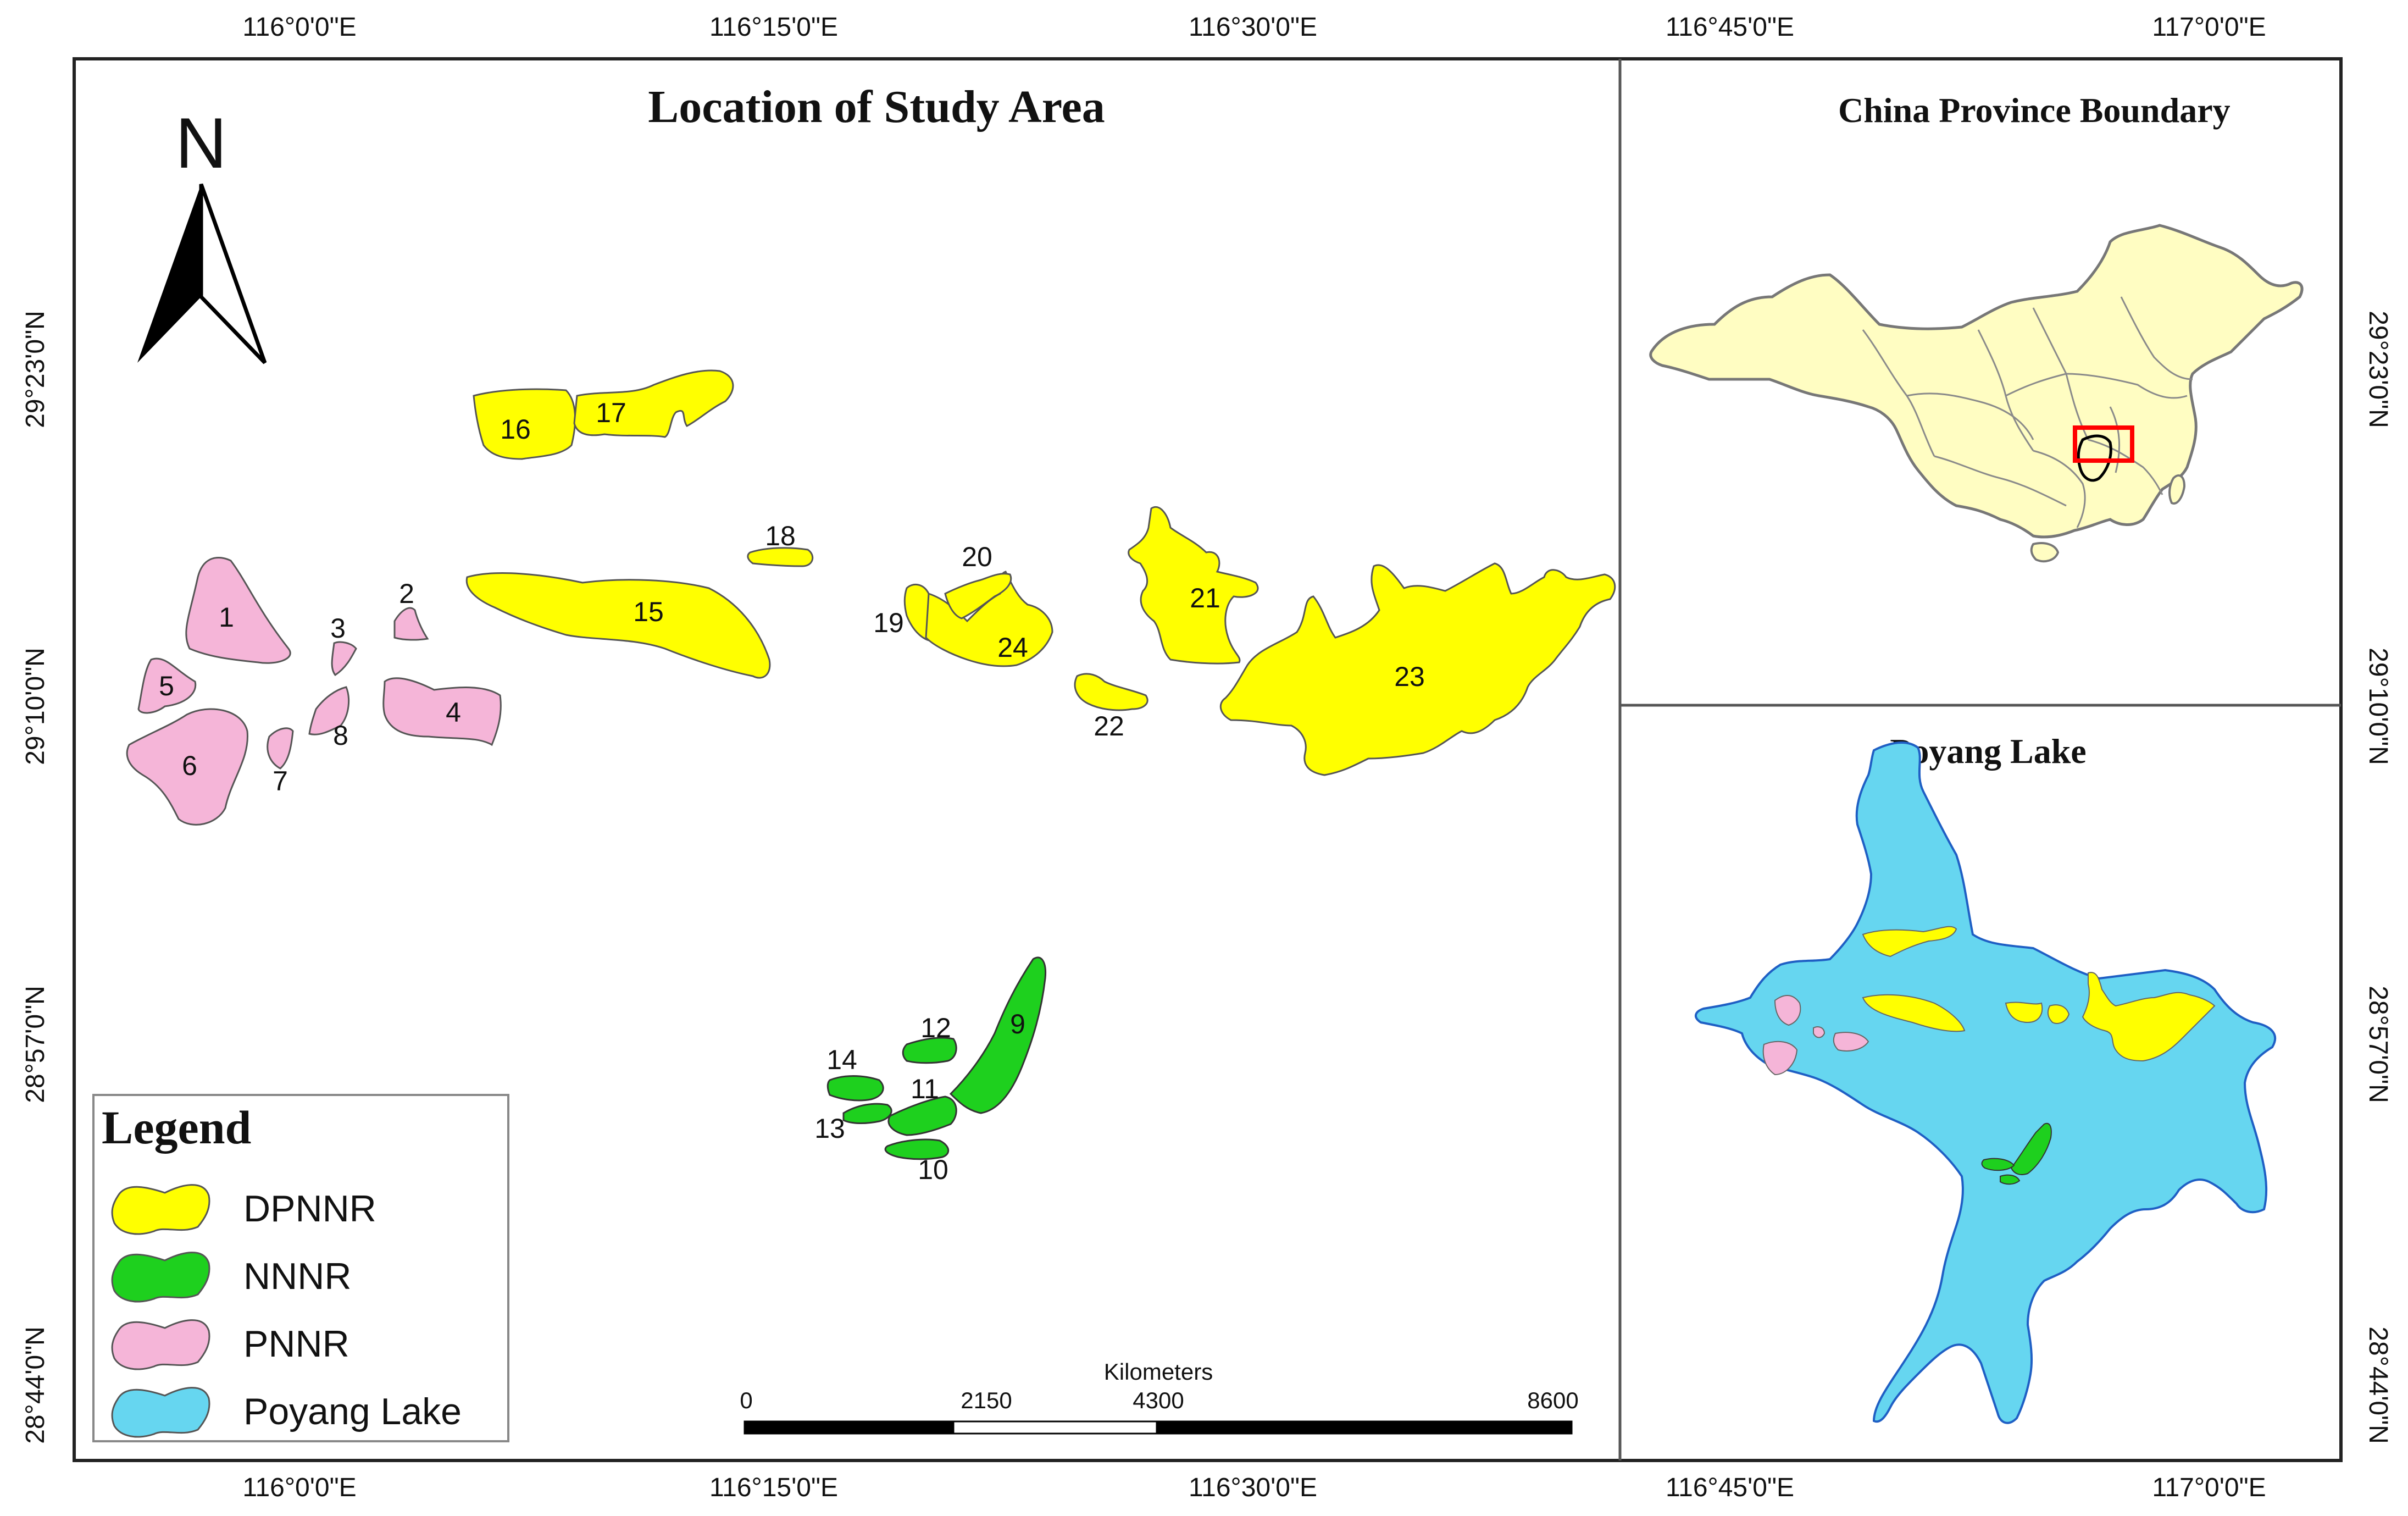  Describe the element at coordinates (442, 711) in the screenshot. I see `region-4-shape` at that location.